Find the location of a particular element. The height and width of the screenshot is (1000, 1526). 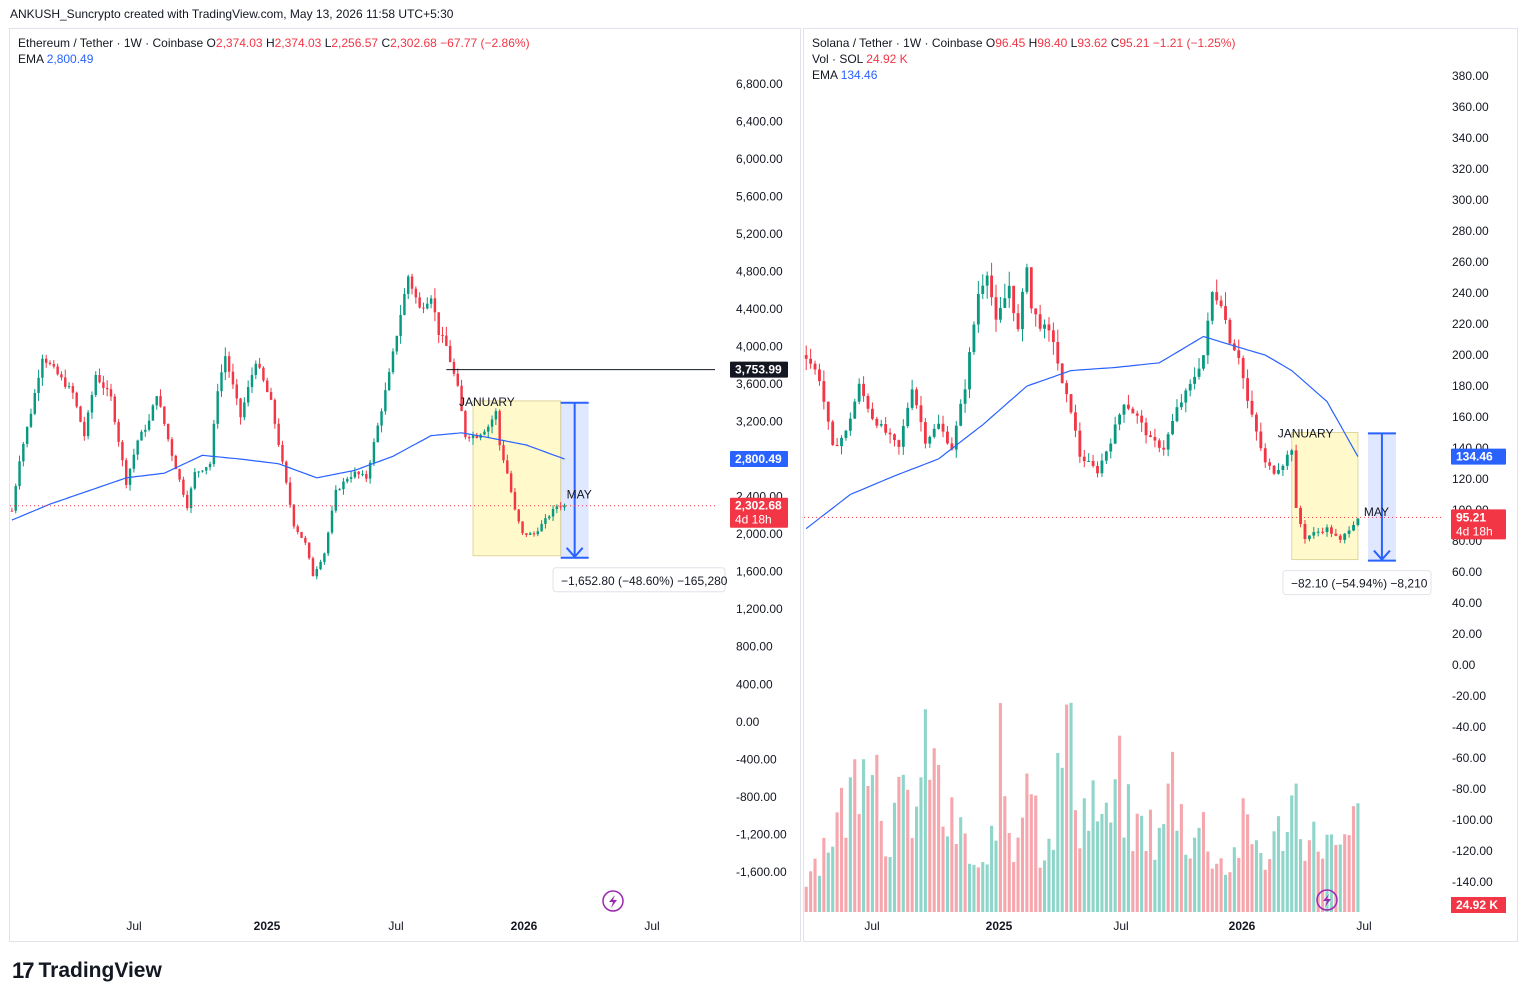

tradingview-logo-icon: 17 is located at coordinates (23, 970).